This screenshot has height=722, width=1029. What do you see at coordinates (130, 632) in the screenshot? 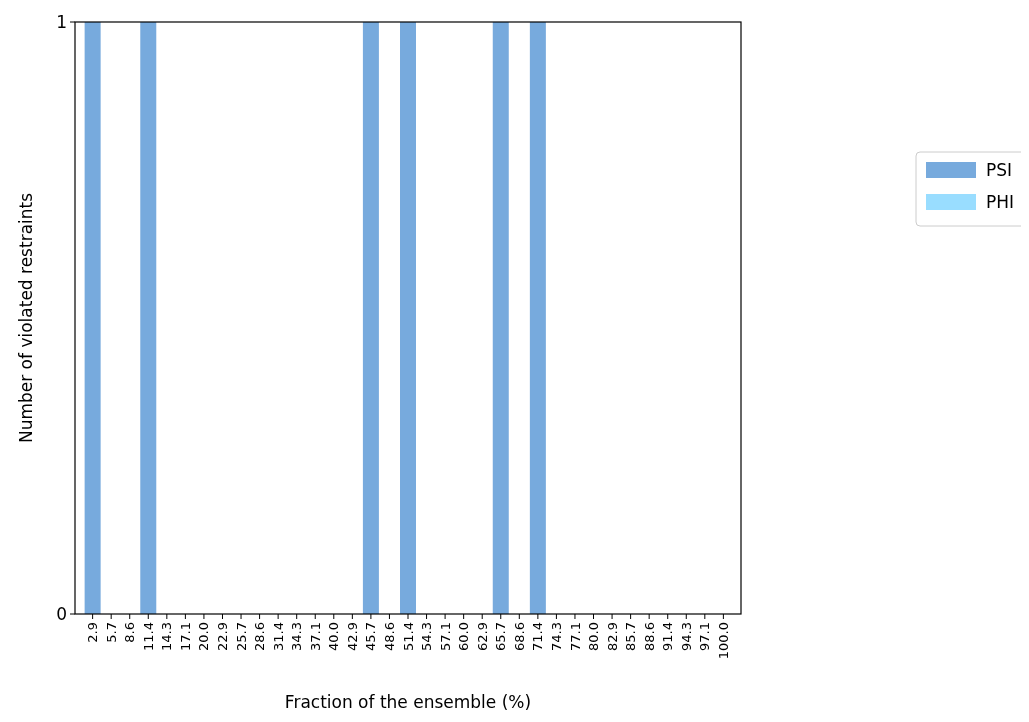
I see `x-tick-label: 8.6` at bounding box center [130, 632].